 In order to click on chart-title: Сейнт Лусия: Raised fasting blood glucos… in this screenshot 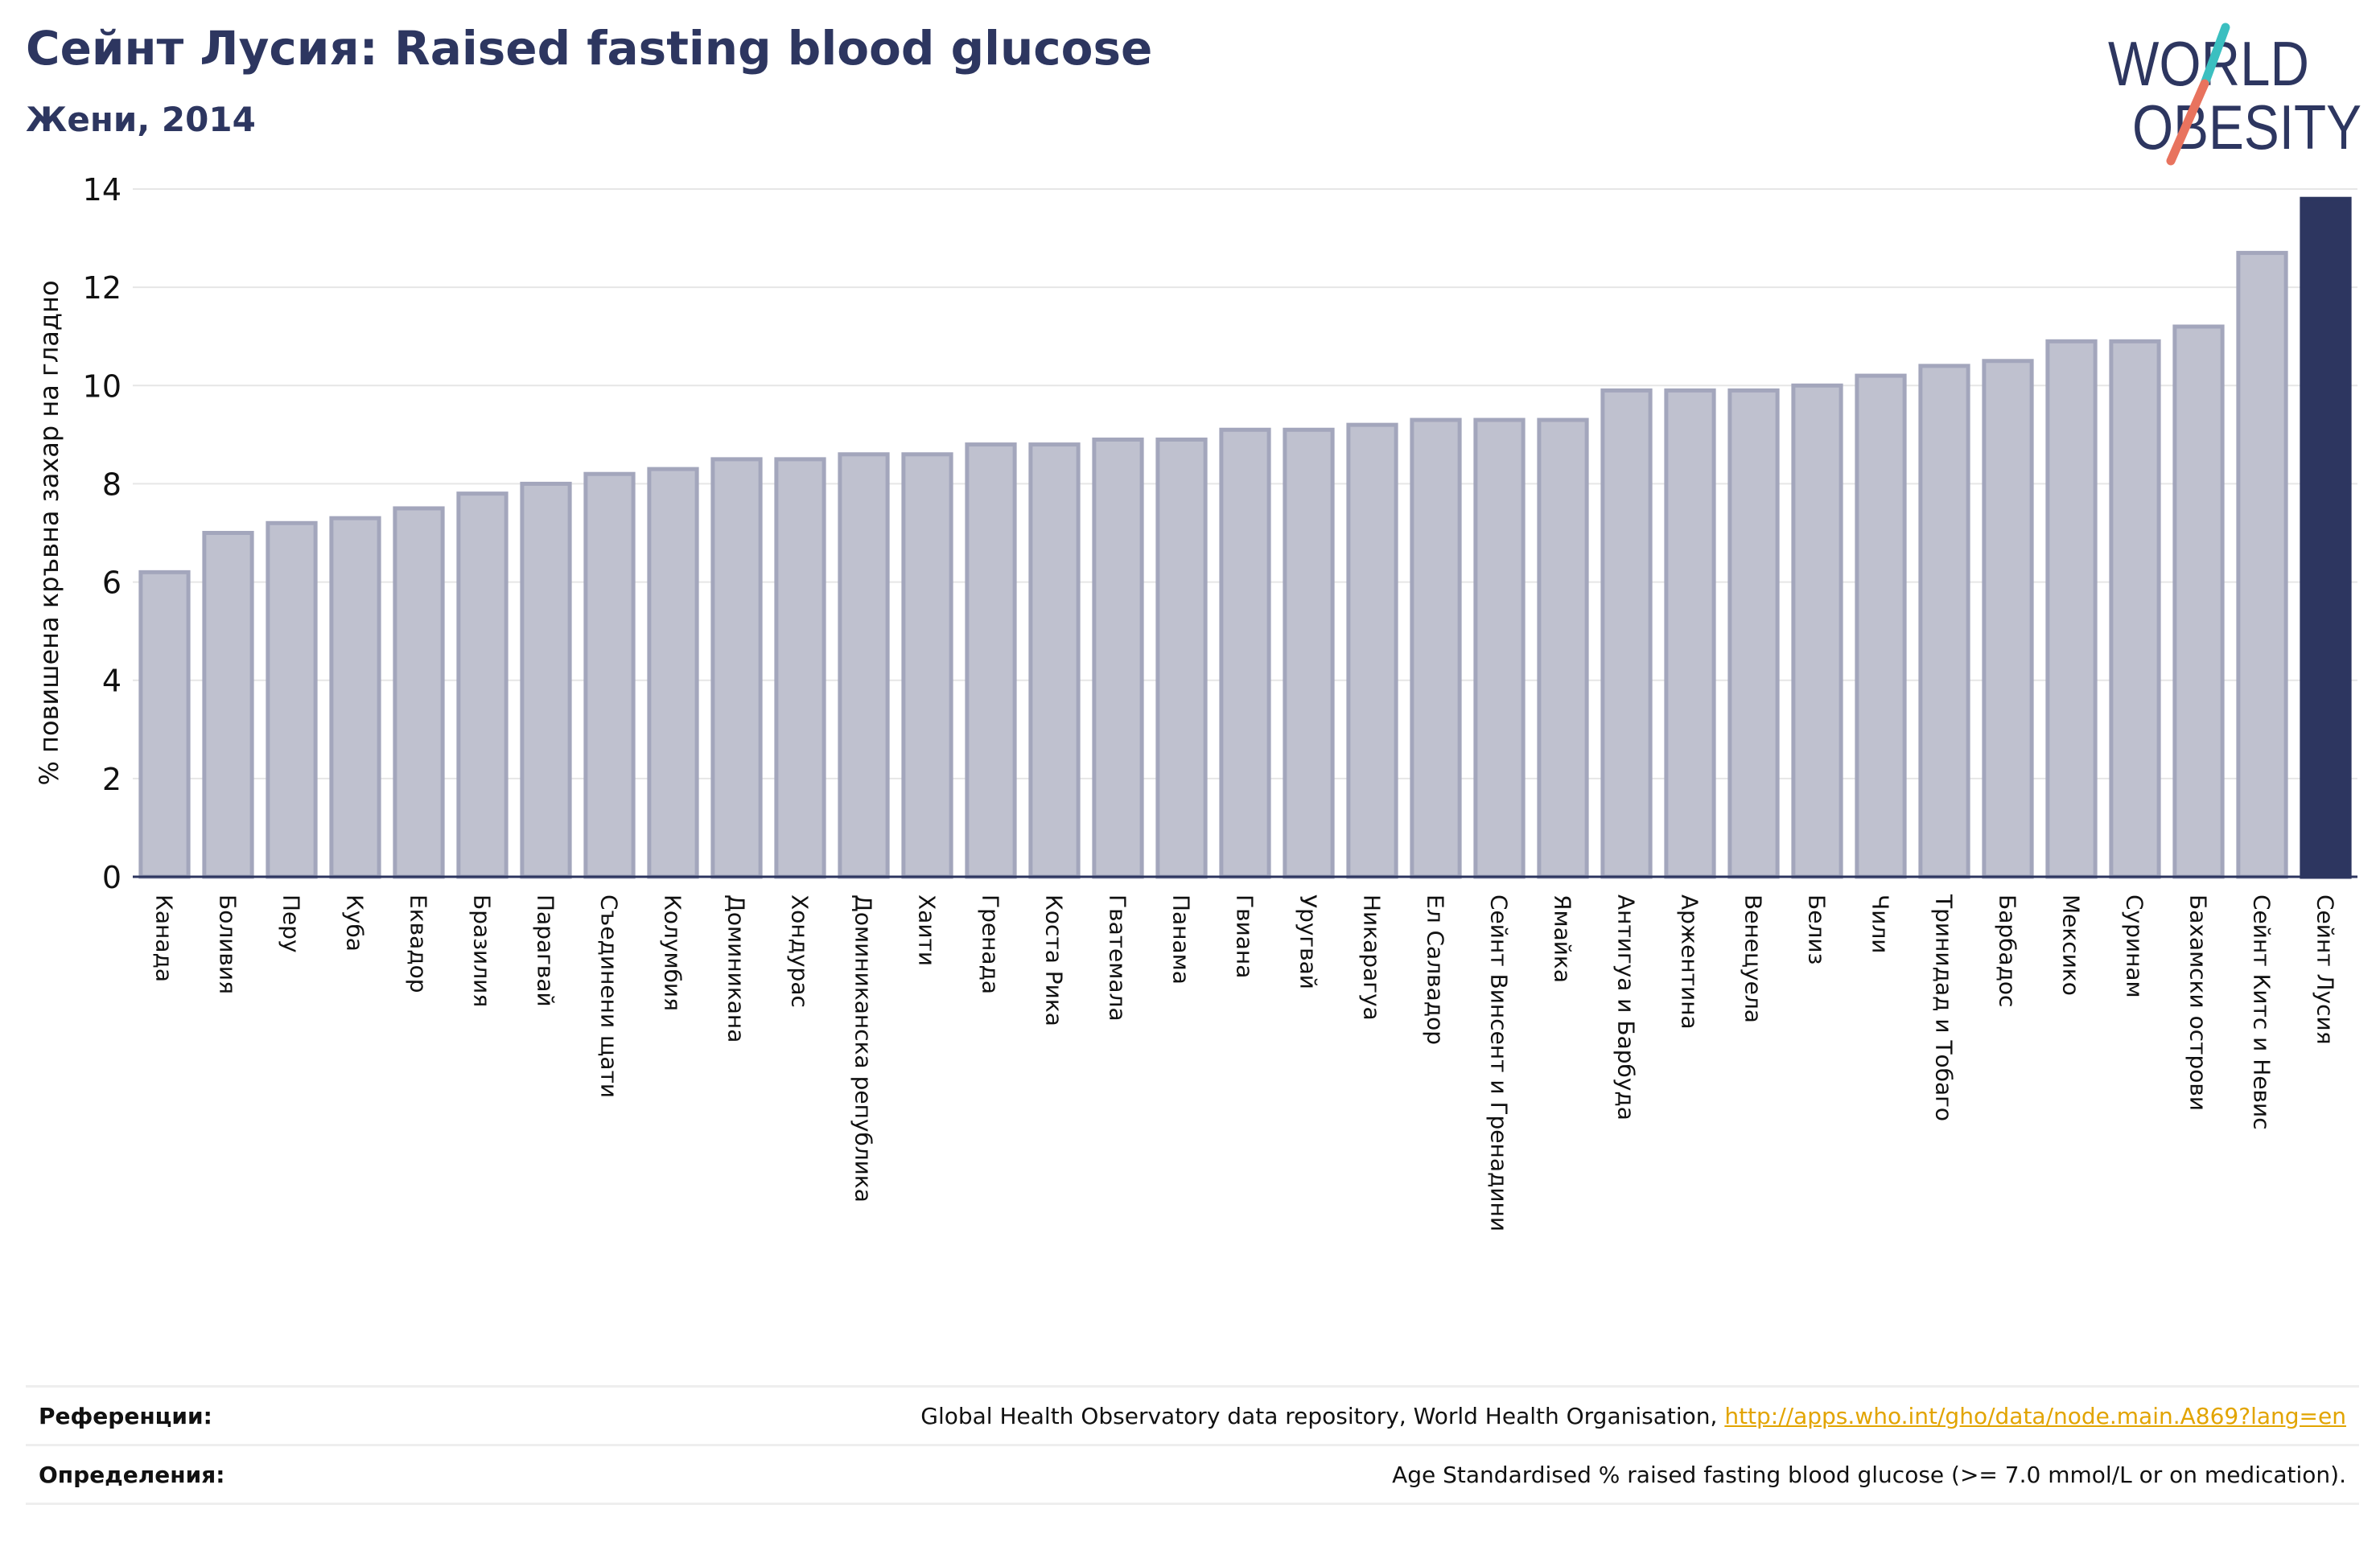, I will do `click(589, 48)`.